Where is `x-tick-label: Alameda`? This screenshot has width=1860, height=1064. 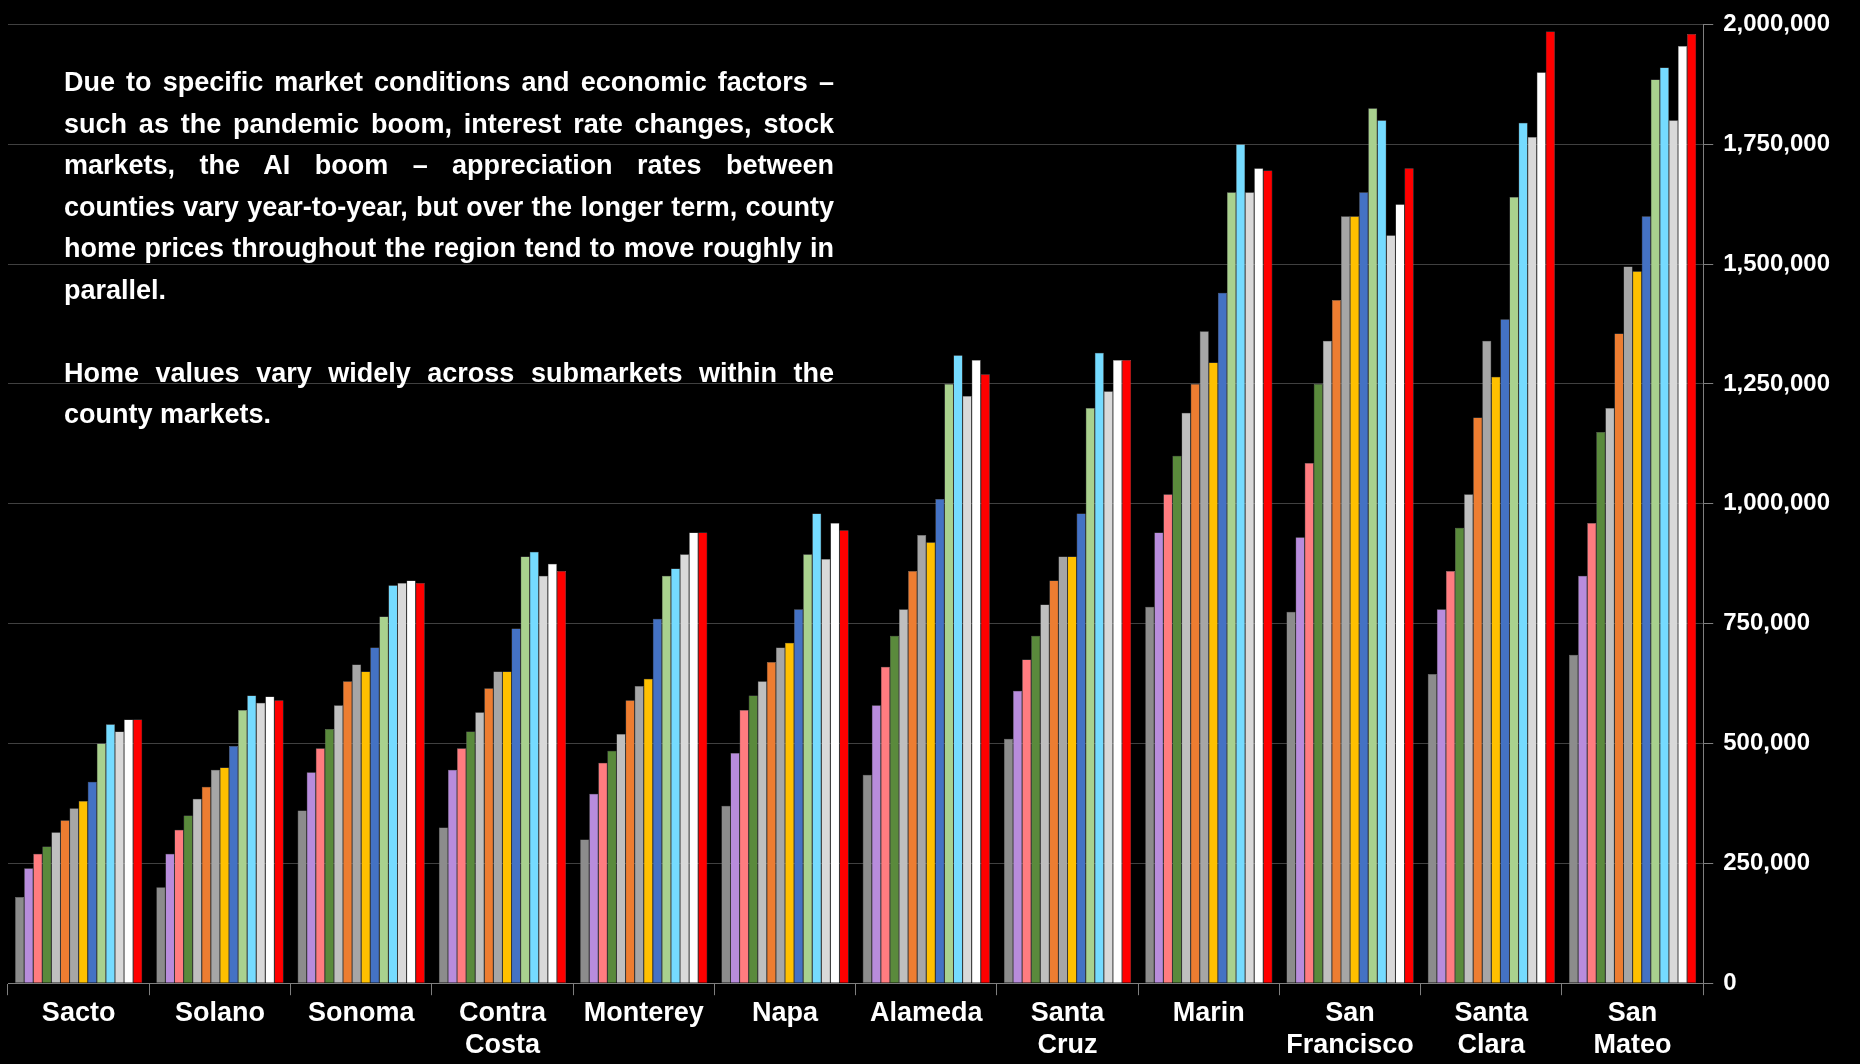 x-tick-label: Alameda is located at coordinates (926, 1011).